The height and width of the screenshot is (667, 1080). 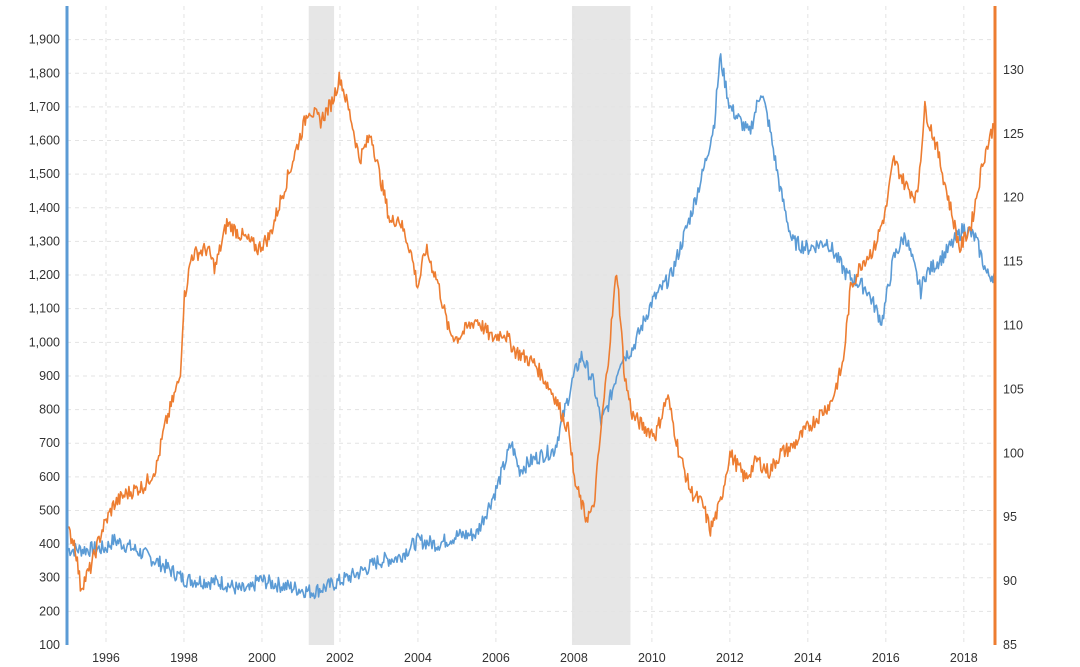 I want to click on y-right-tick-label: 95, so click(x=1010, y=517).